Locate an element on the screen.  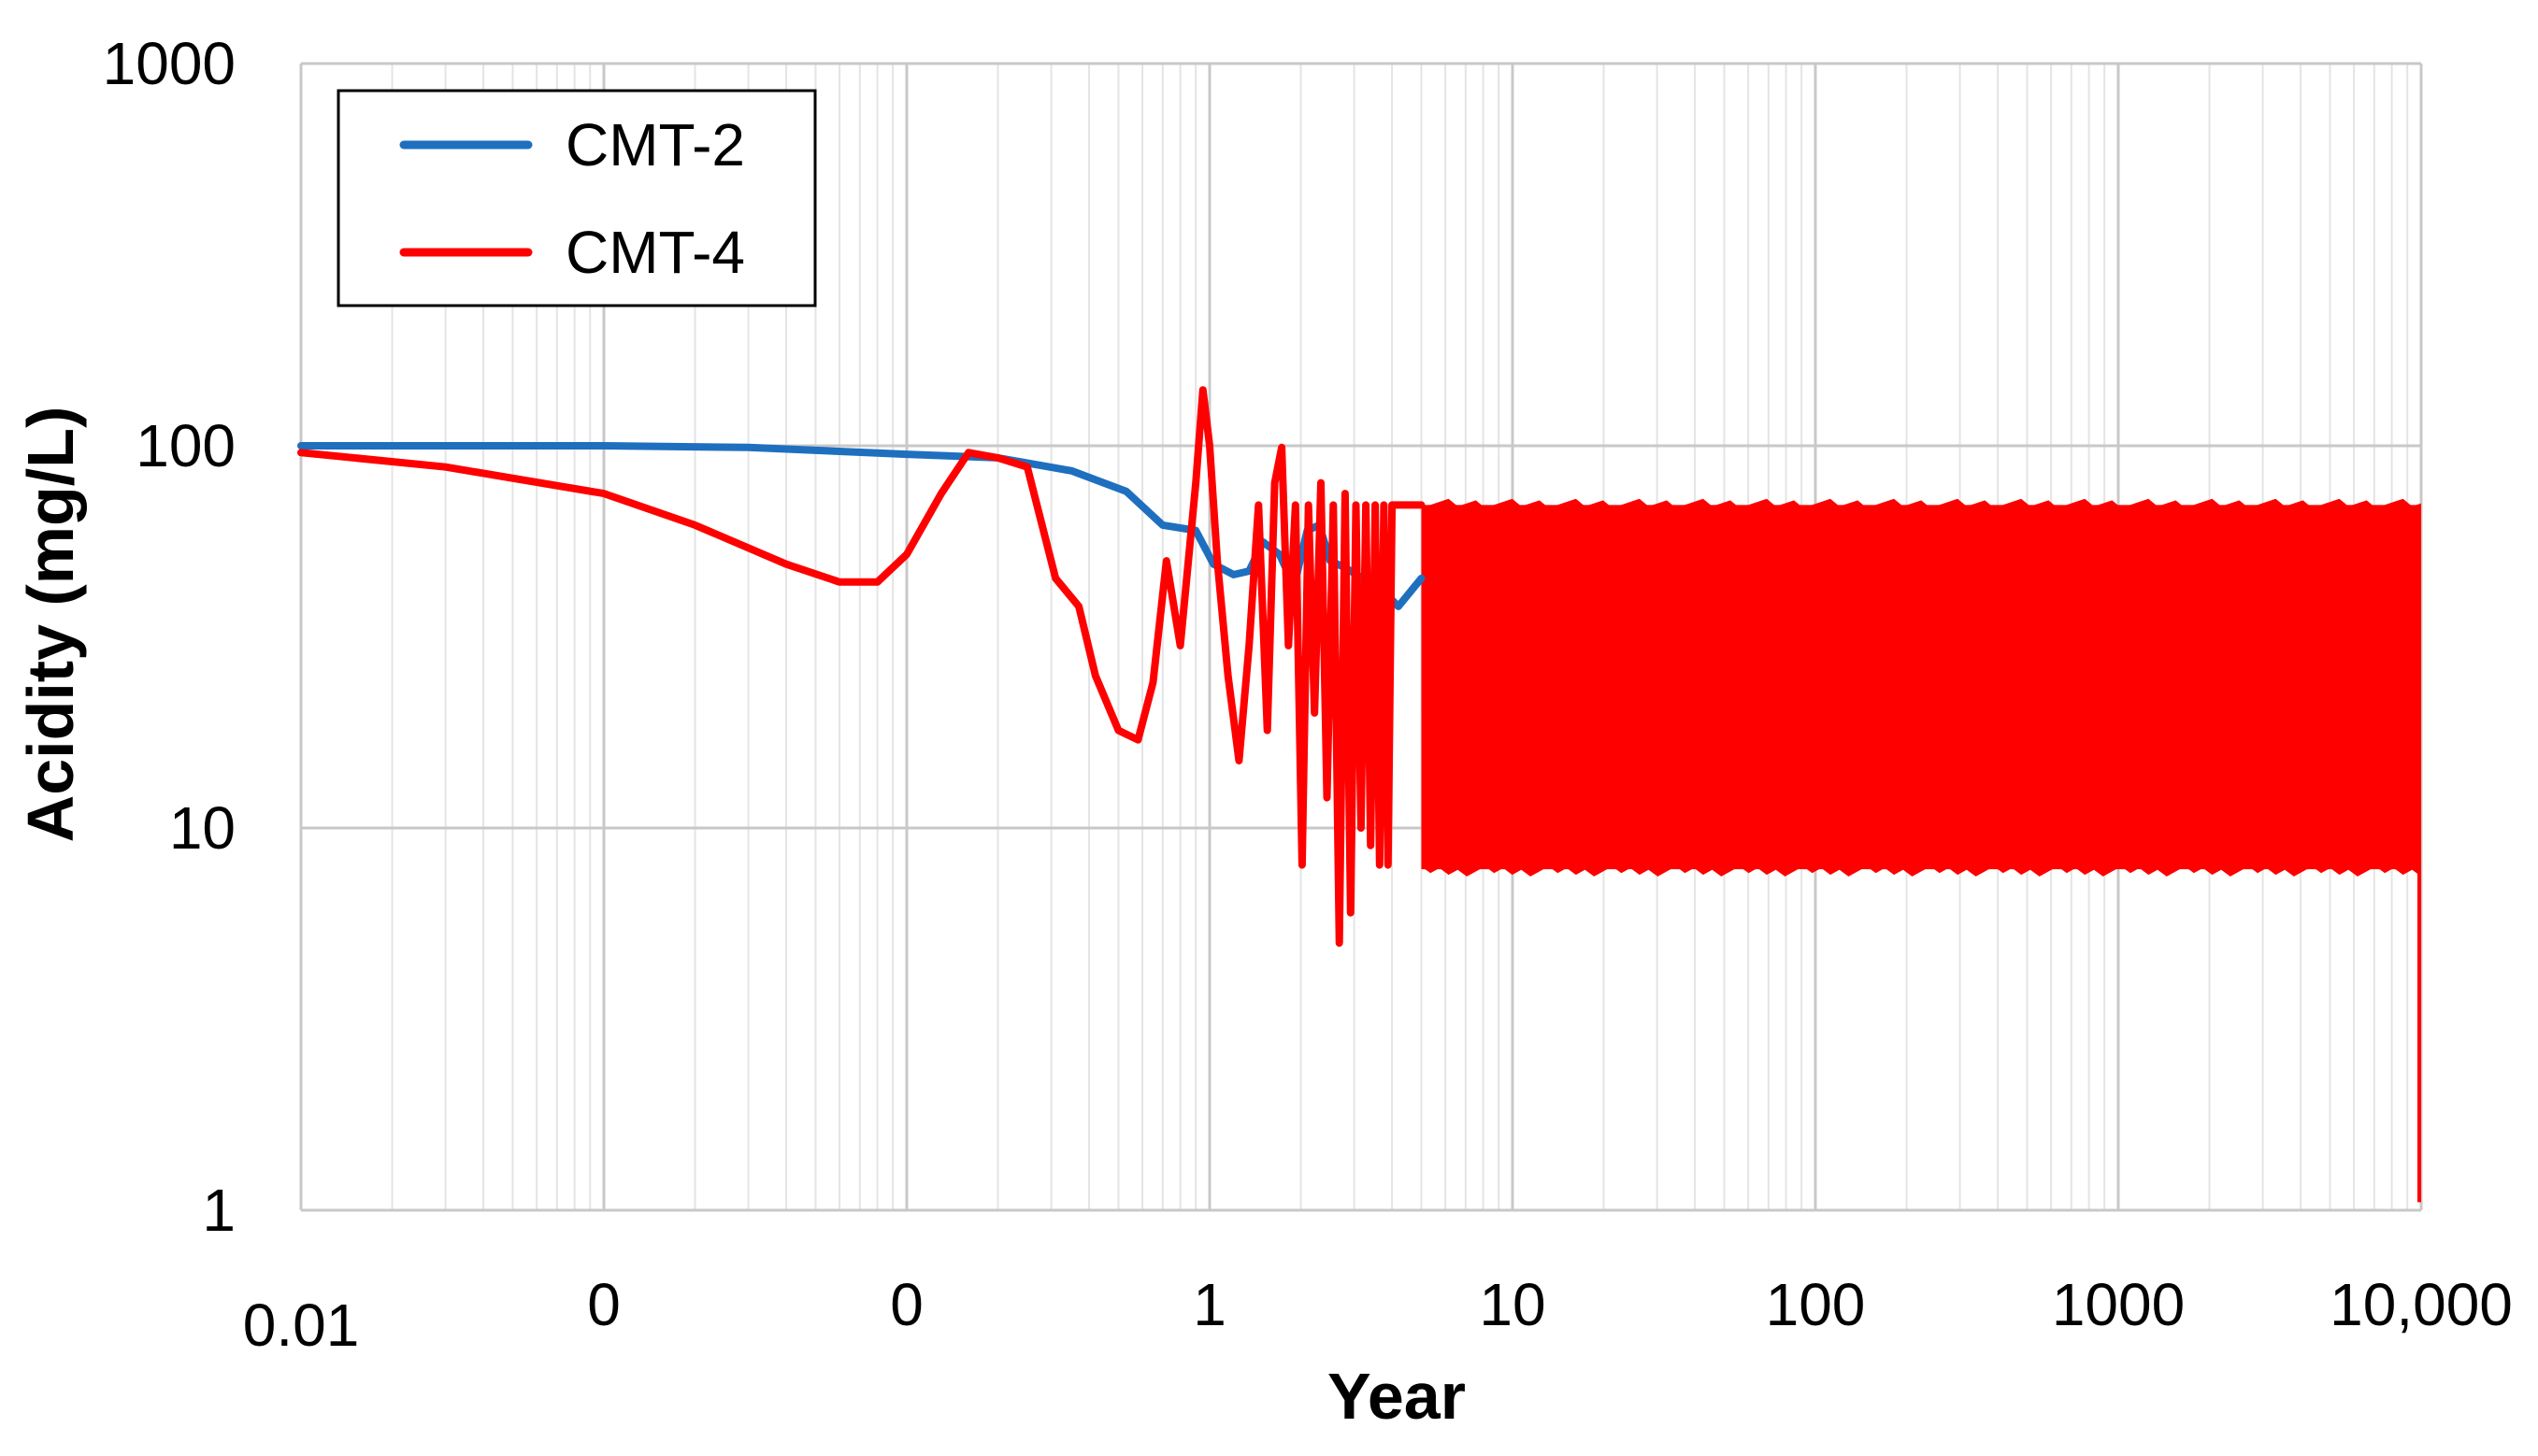
x-tick-label: 1 is located at coordinates (1209, 1304).